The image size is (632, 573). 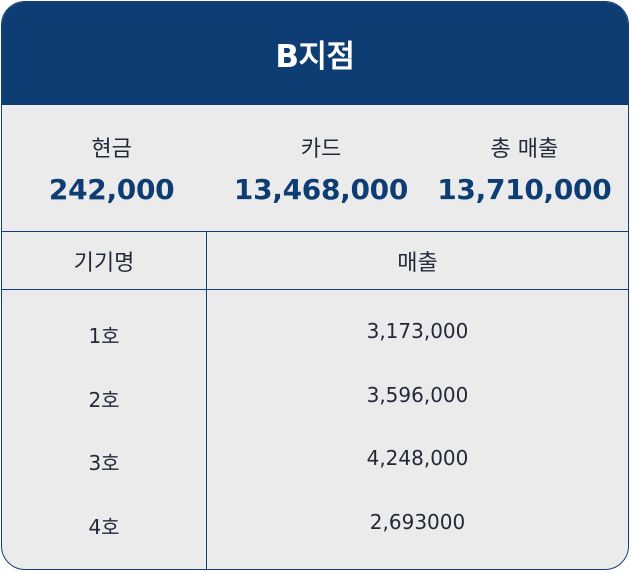 What do you see at coordinates (104, 399) in the screenshot?
I see `device-cell: 2호` at bounding box center [104, 399].